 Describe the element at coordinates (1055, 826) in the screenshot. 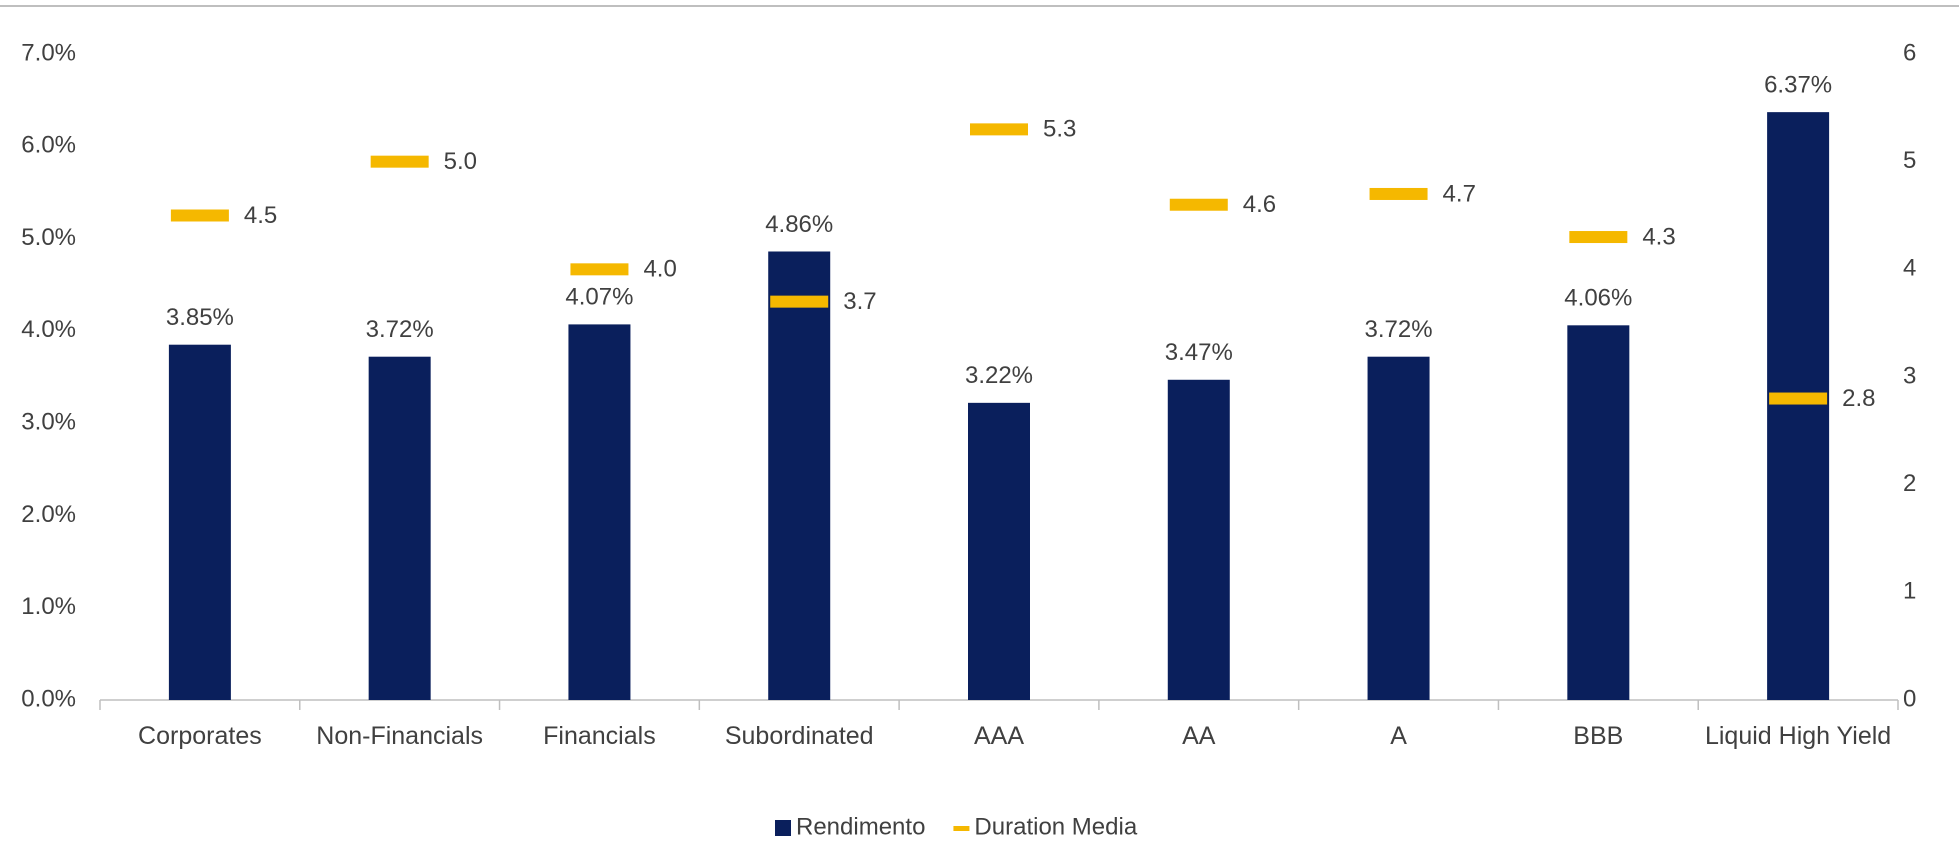

I see `legend-label: Duration Media` at that location.